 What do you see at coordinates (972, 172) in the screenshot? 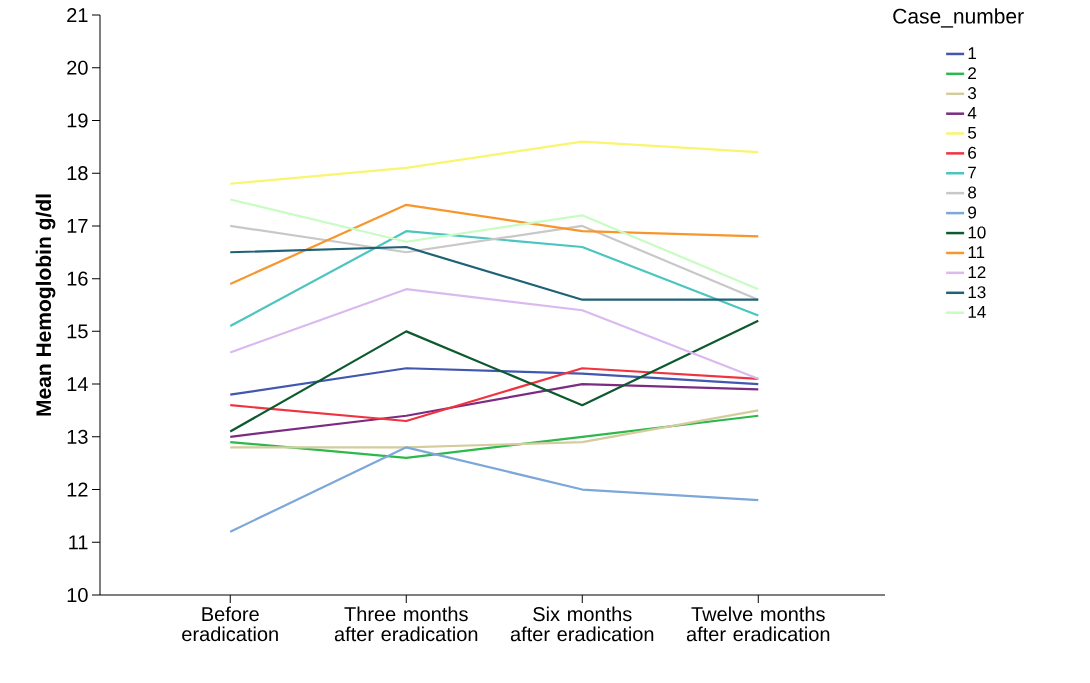
I see `legend-label: 7` at bounding box center [972, 172].